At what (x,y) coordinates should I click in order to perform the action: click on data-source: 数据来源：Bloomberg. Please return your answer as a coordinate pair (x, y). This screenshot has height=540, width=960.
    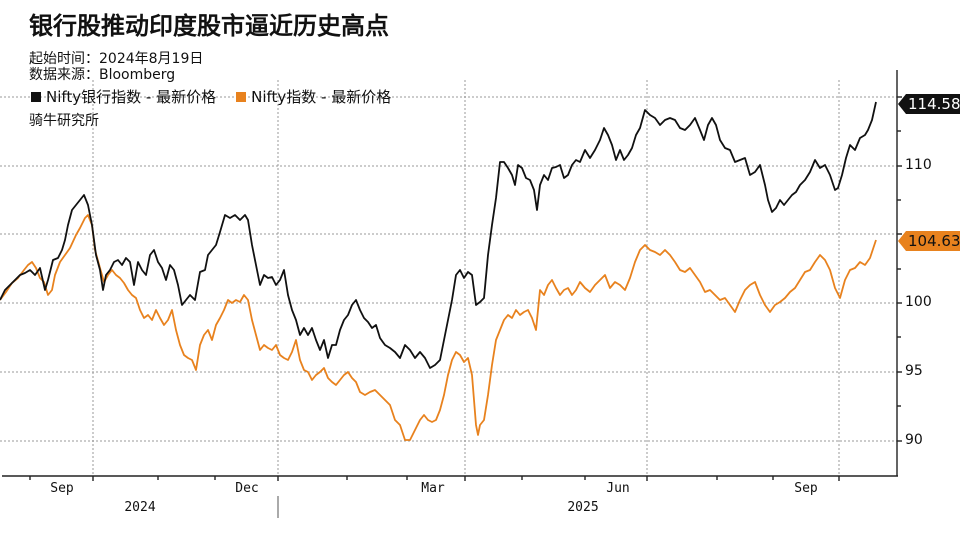
    Looking at the image, I should click on (102, 75).